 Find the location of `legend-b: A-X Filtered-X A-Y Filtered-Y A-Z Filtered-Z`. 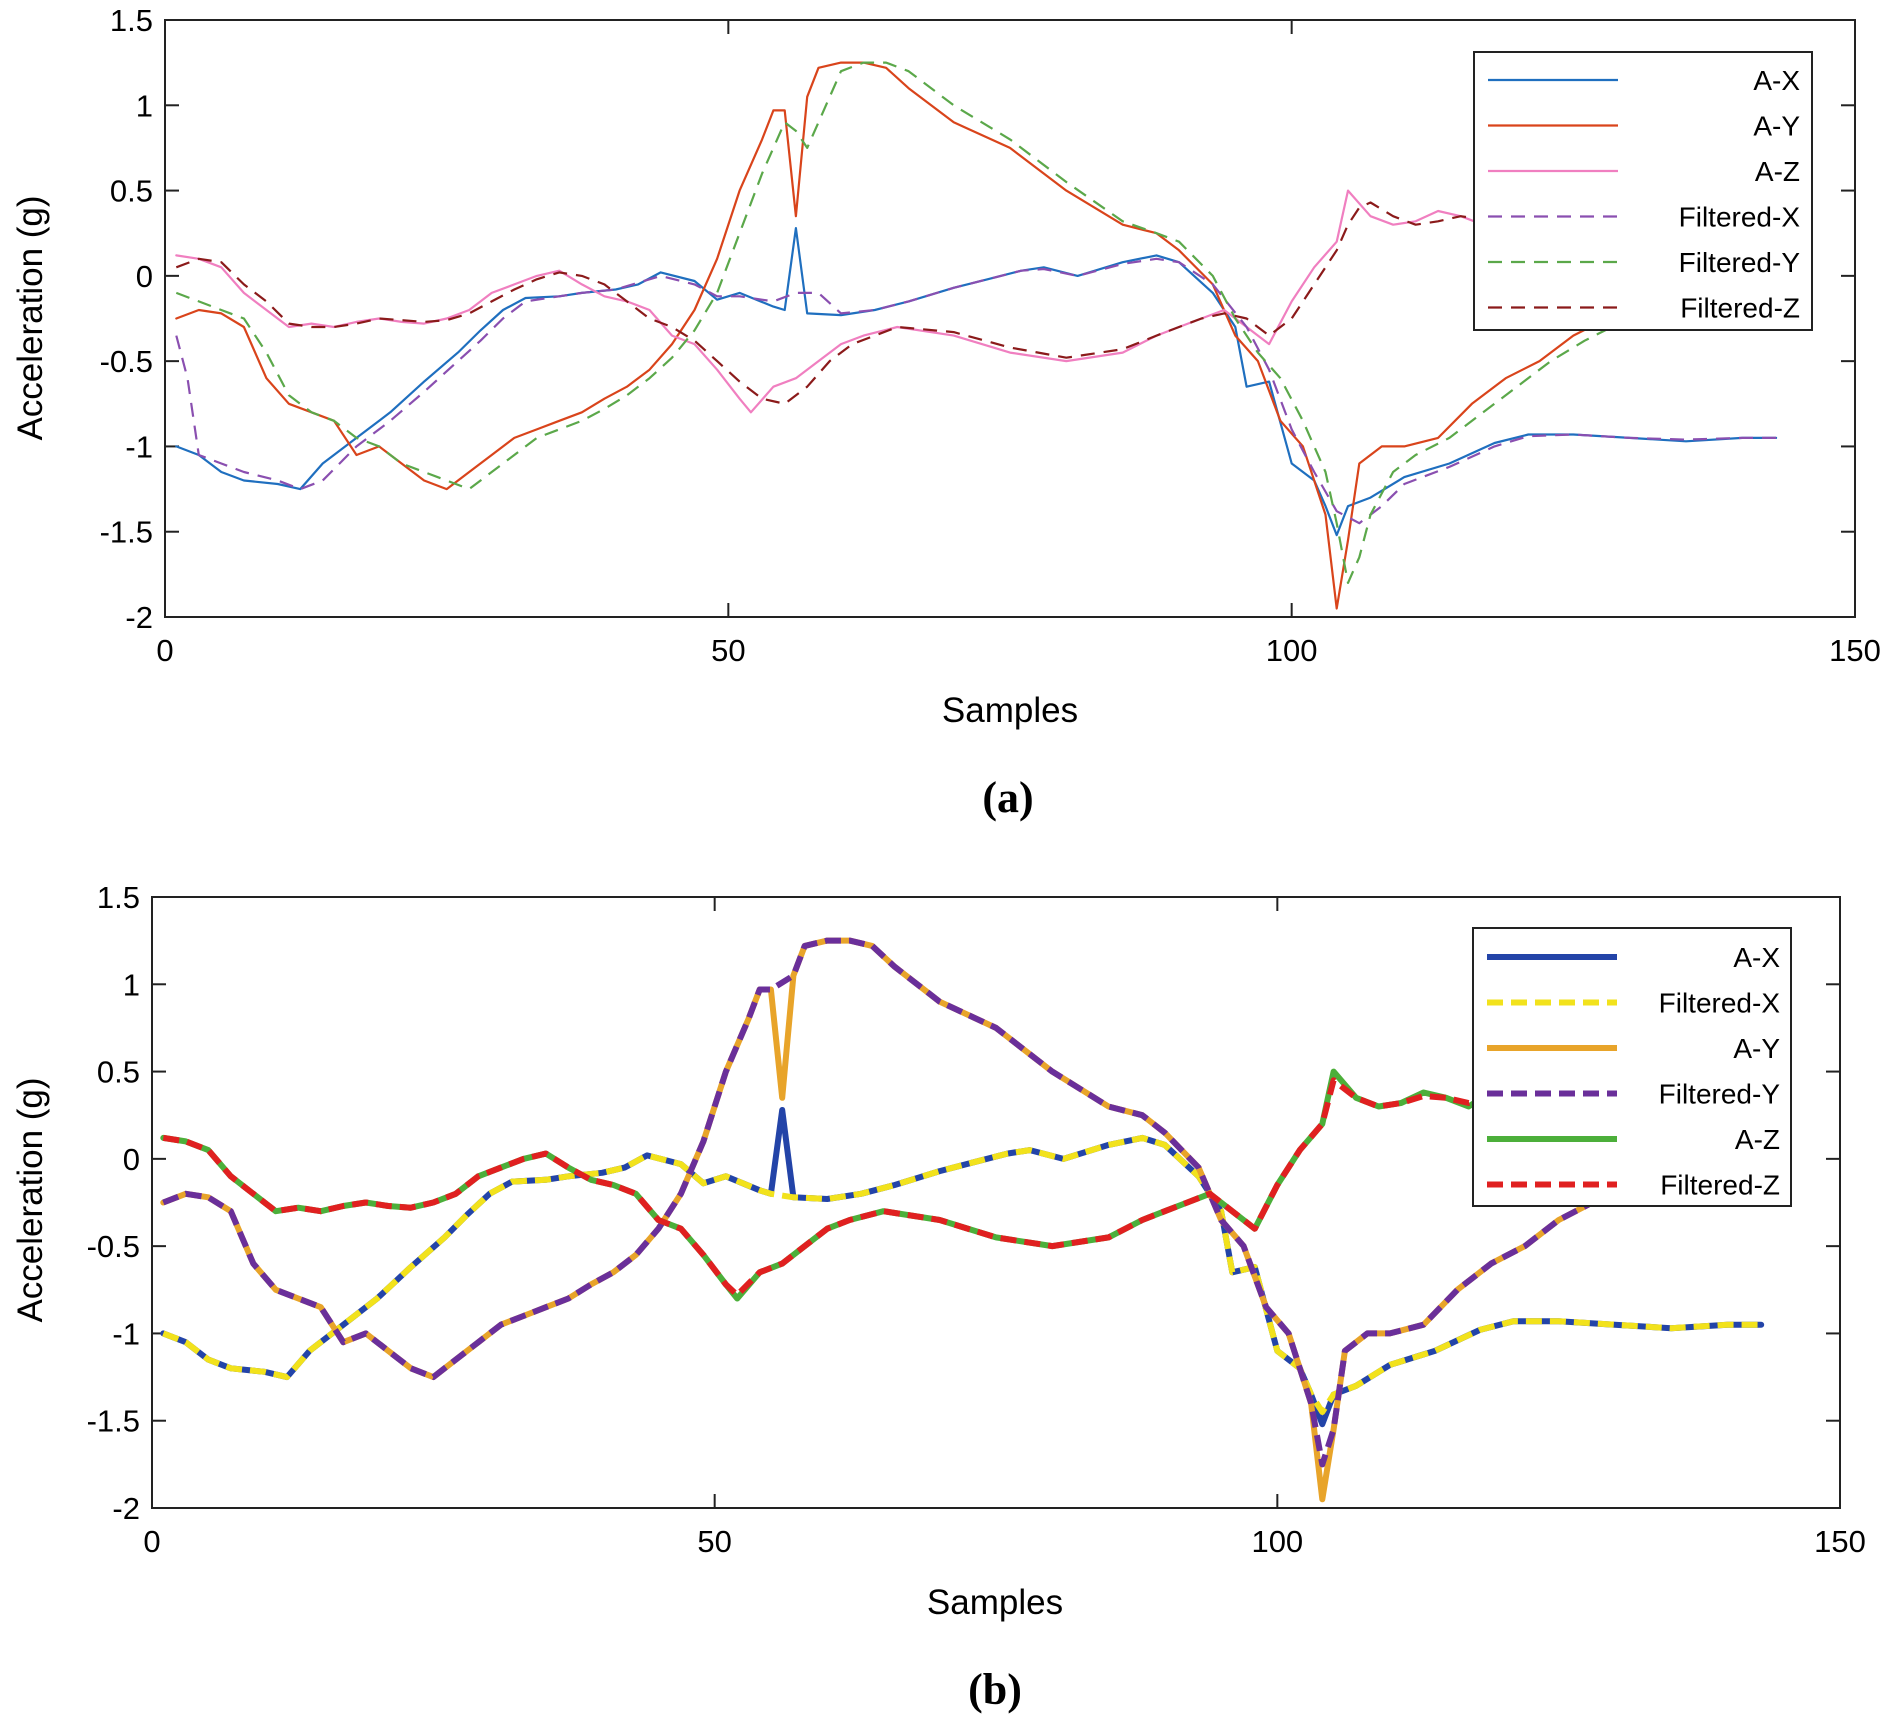

legend-b: A-X Filtered-X A-Y Filtered-Y A-Z Filtered-Z is located at coordinates (1632, 1067).